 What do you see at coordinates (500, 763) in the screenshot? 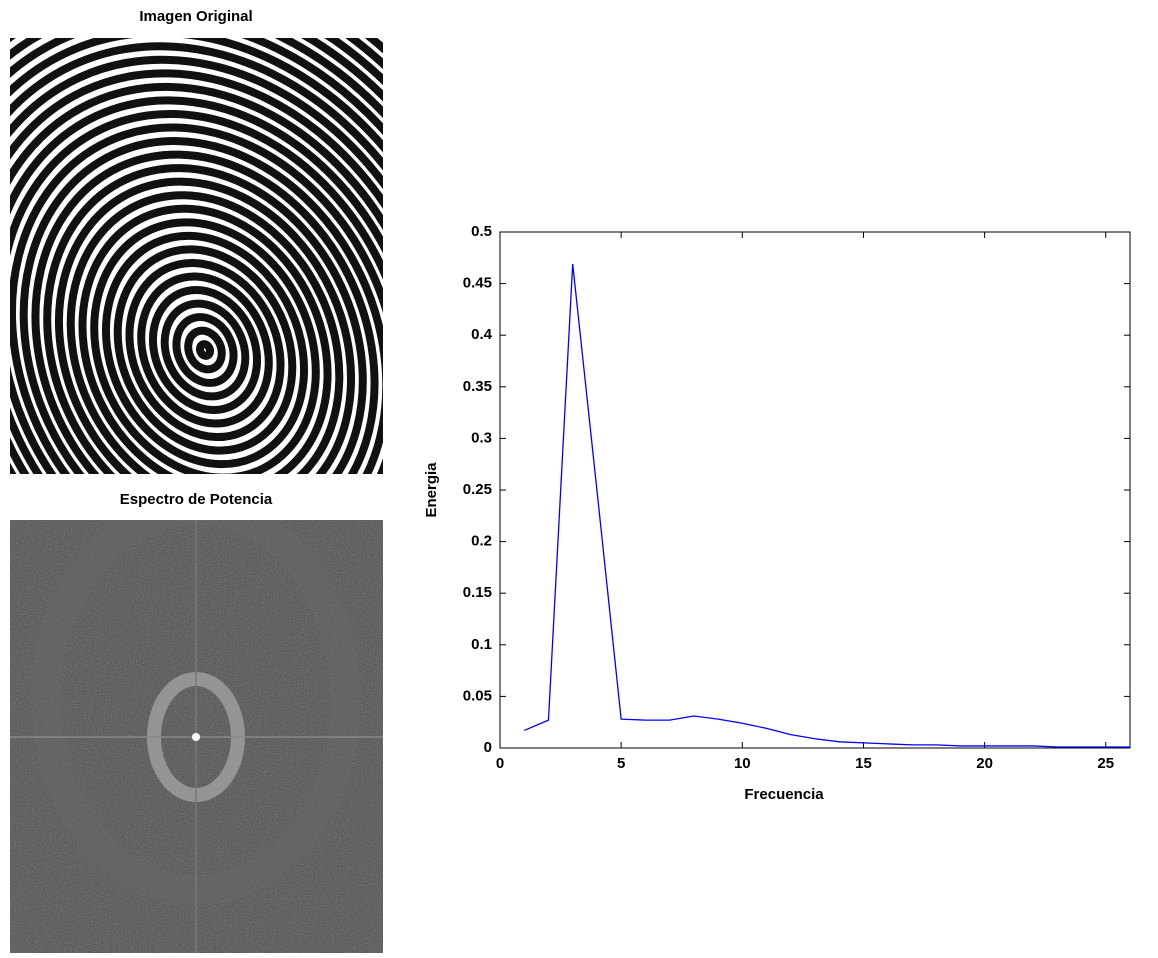
I see `x-tick-label: 0` at bounding box center [500, 763].